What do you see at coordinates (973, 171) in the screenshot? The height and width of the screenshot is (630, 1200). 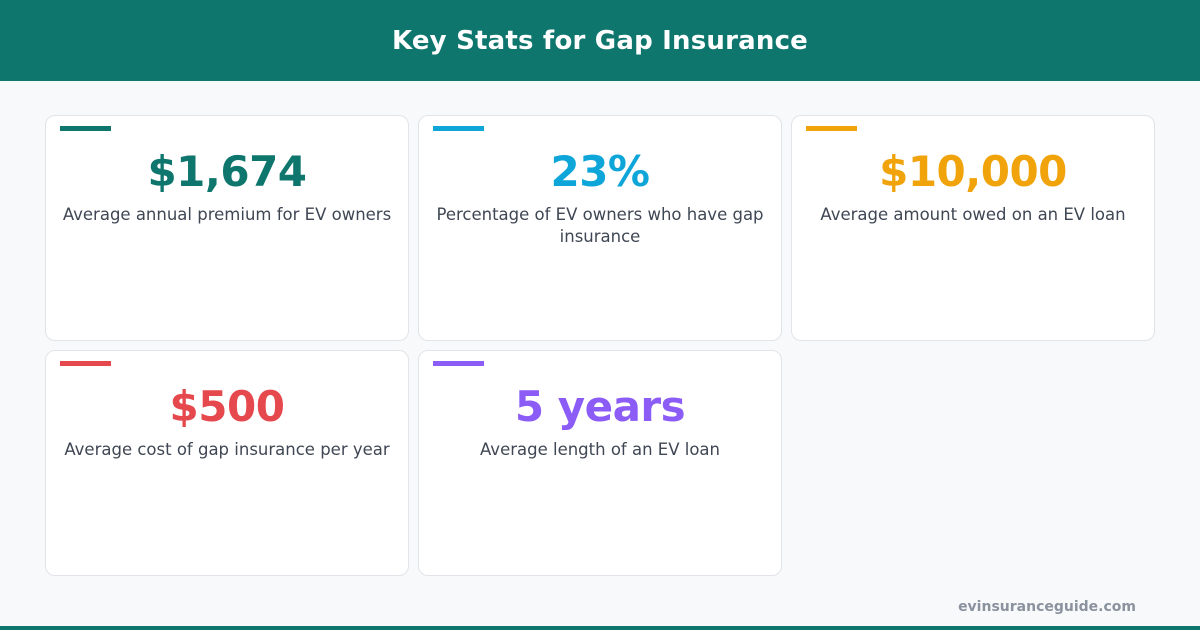 I see `stat-value: $10,000` at bounding box center [973, 171].